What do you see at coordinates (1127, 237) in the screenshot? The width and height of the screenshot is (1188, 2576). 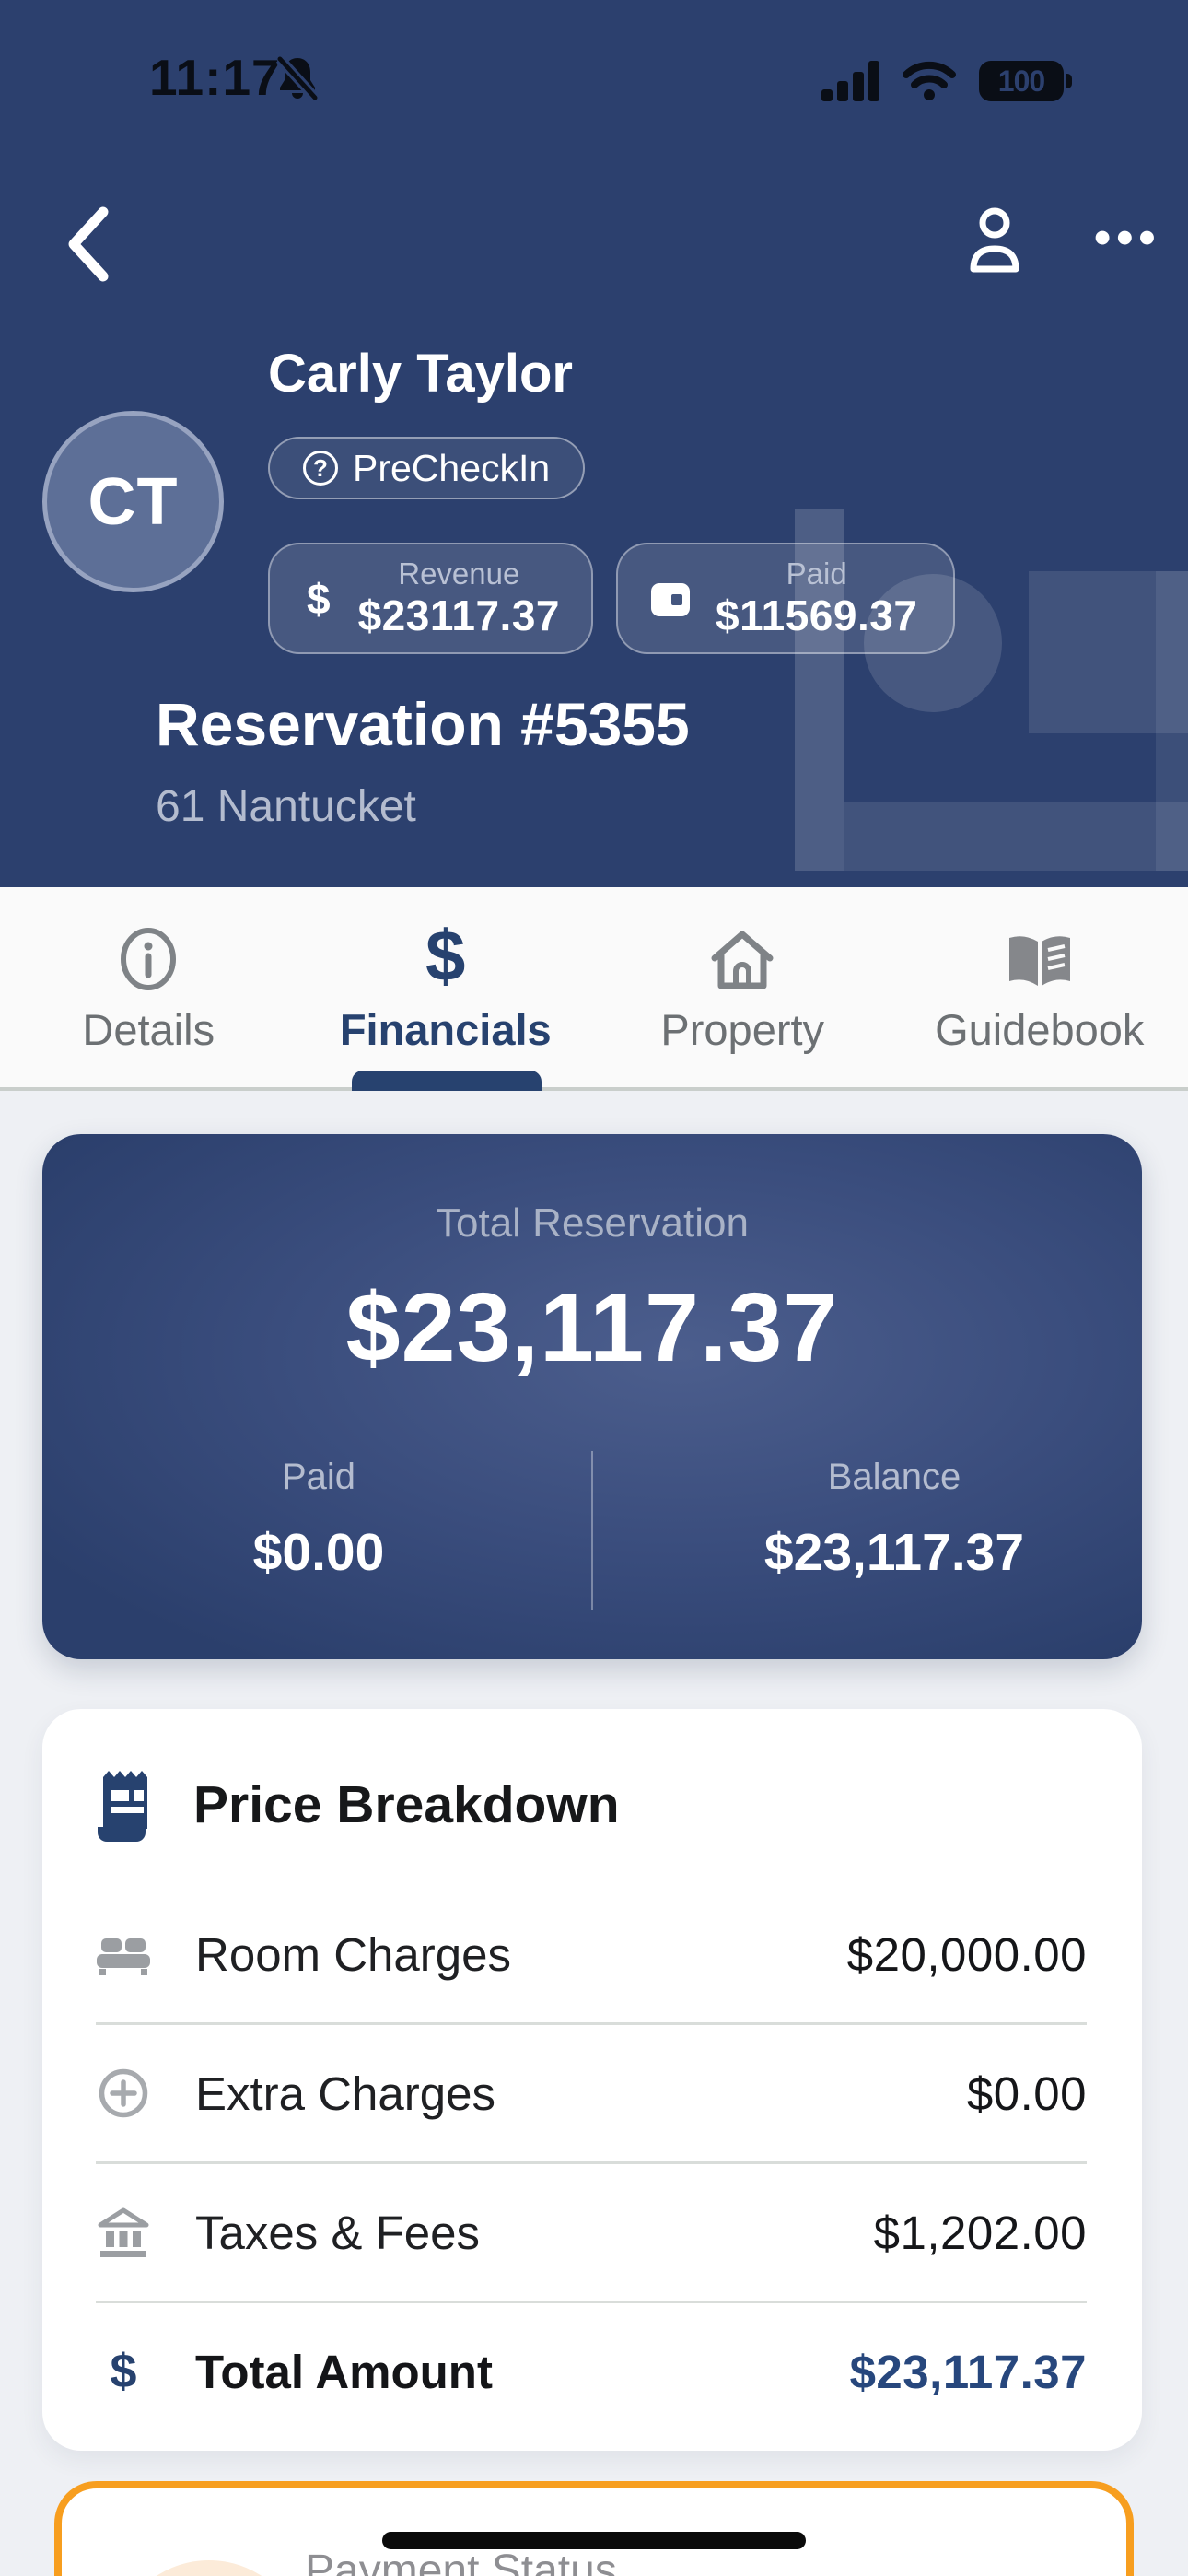 I see `more-menu-button: •••` at bounding box center [1127, 237].